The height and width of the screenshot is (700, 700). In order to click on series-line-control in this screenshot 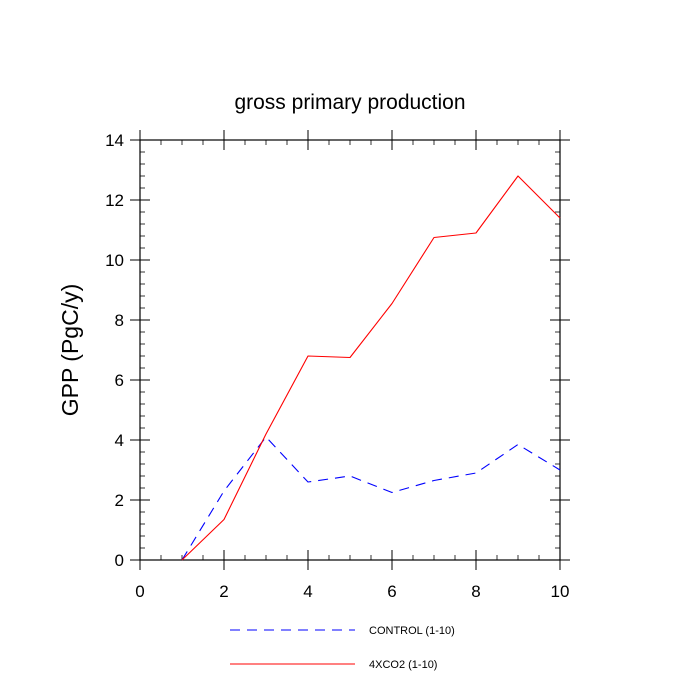, I will do `click(371, 498)`.